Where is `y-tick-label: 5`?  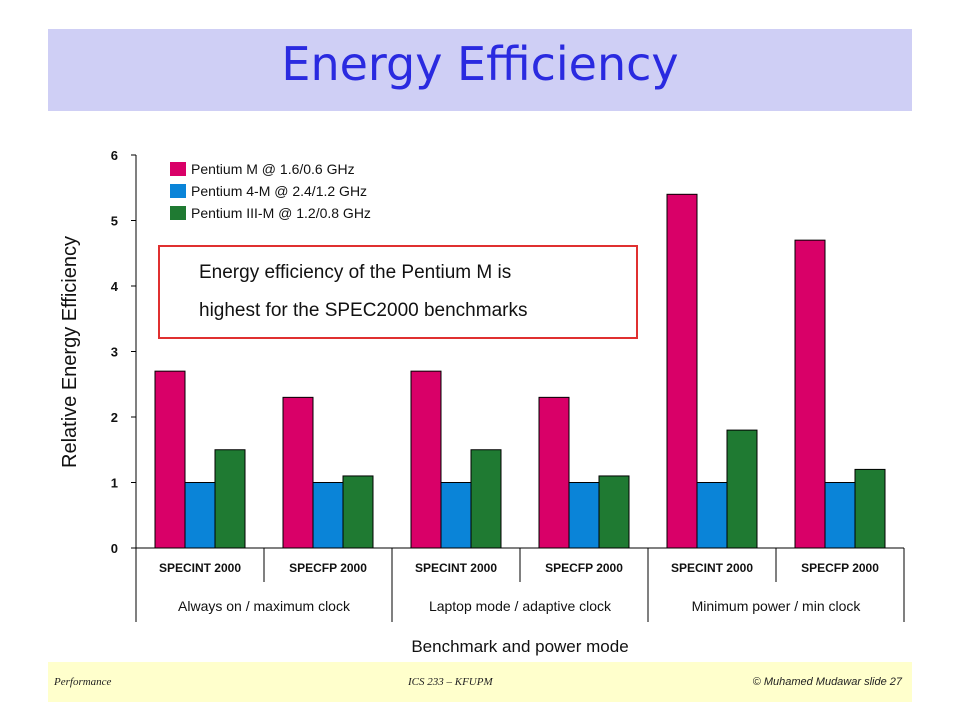 y-tick-label: 5 is located at coordinates (114, 221).